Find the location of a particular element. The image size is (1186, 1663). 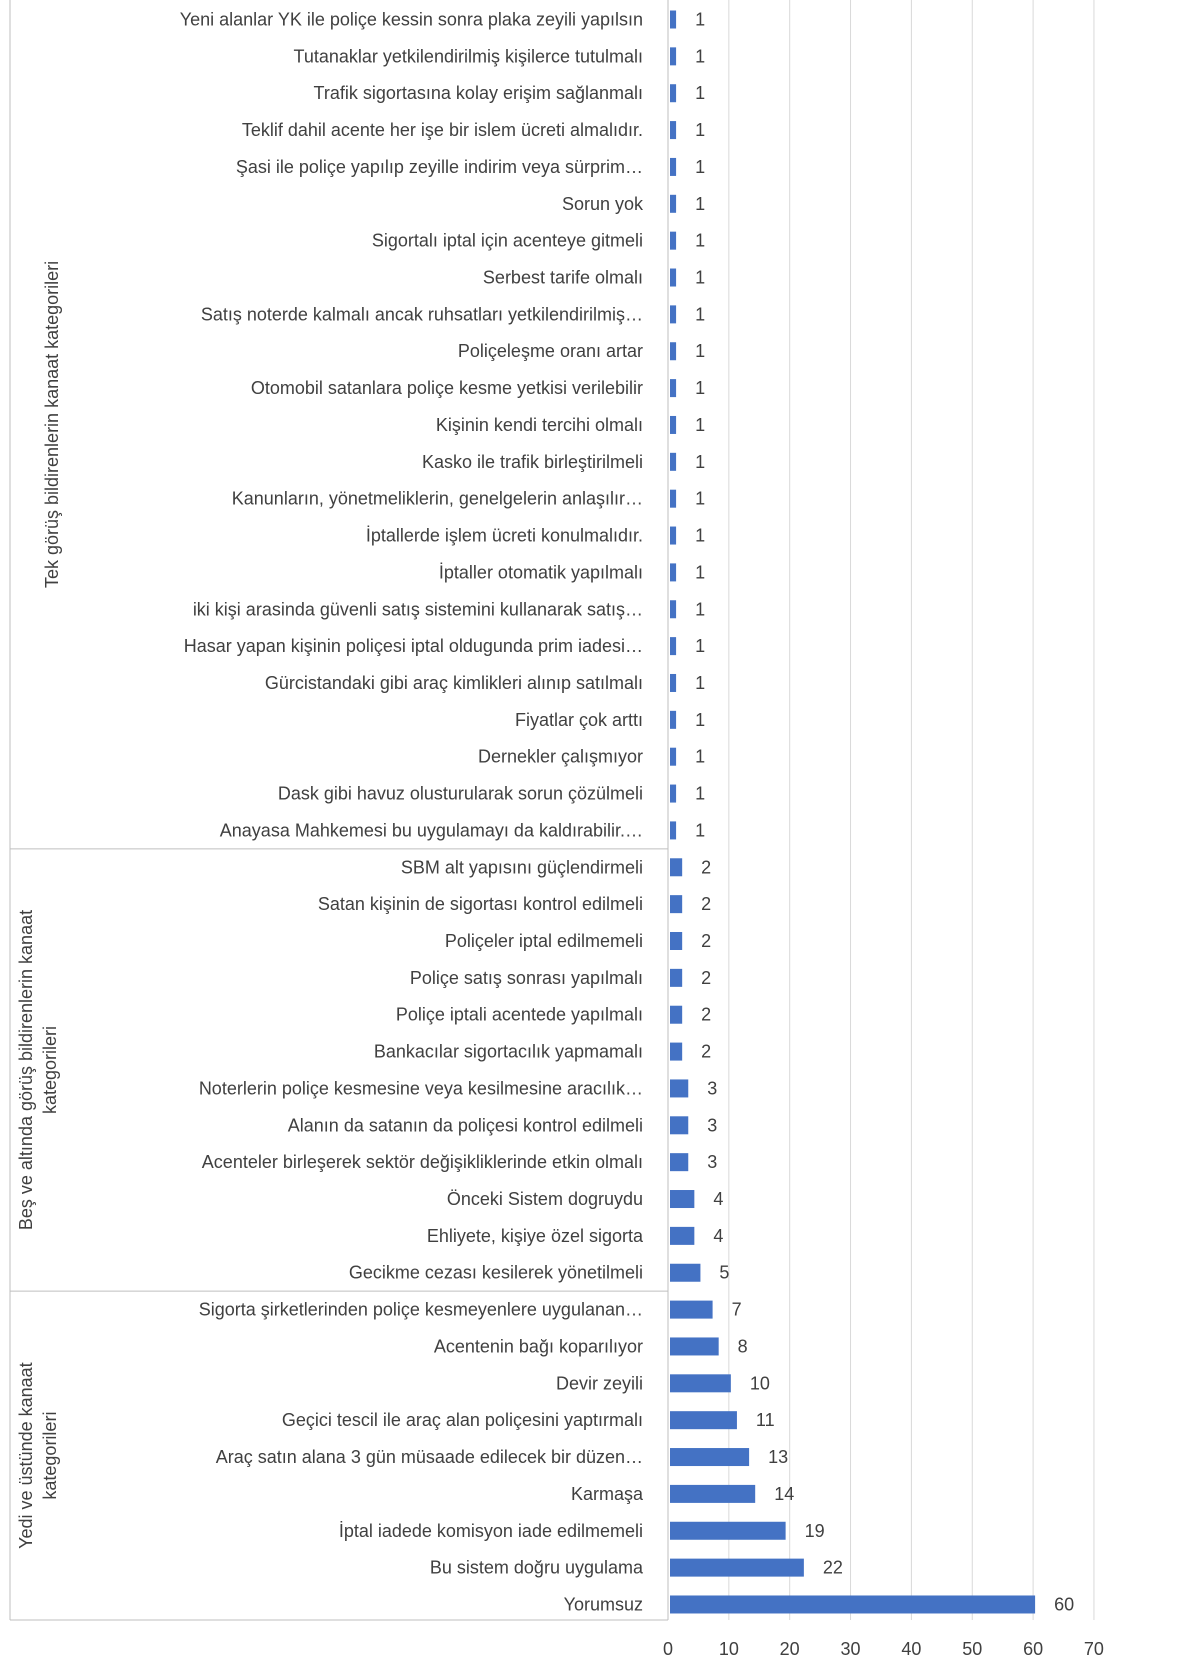

data-label: 11 is located at coordinates (765, 1420).